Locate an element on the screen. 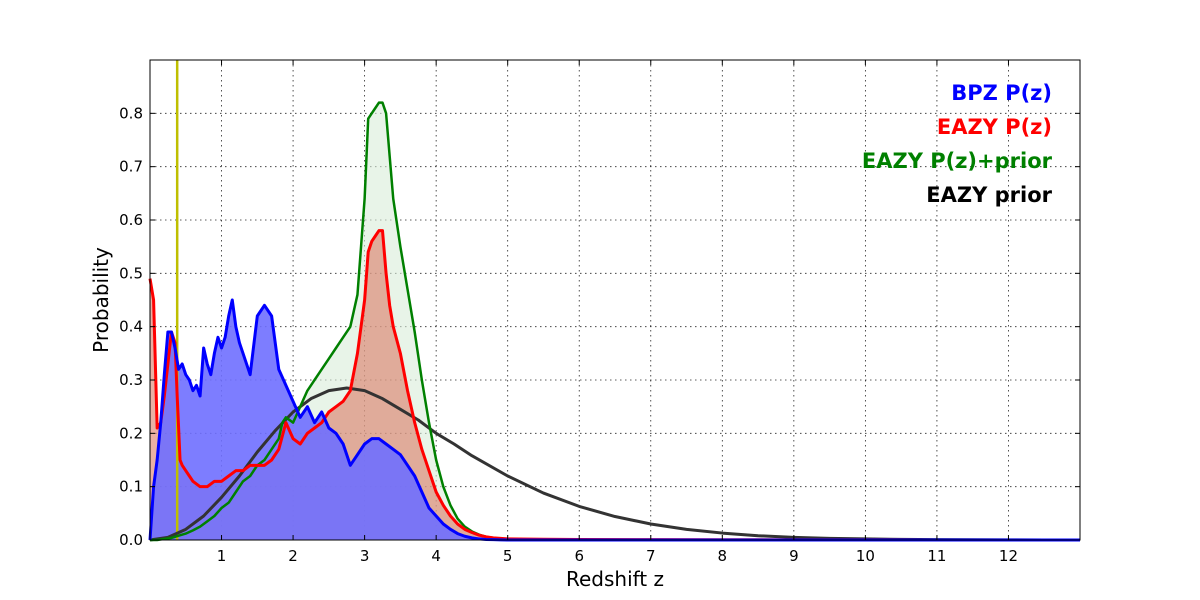 The width and height of the screenshot is (1200, 600). x-tick-label: 9 is located at coordinates (794, 556).